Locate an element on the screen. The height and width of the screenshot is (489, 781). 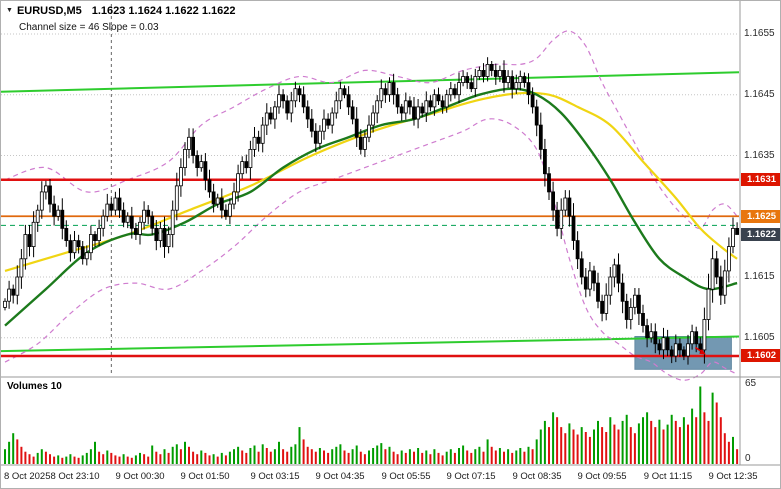
channel-lower-line is located at coordinates (370, 344).